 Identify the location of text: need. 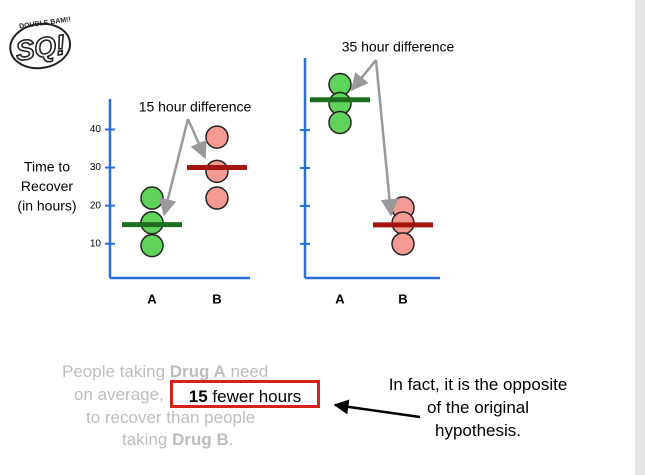
(247, 371).